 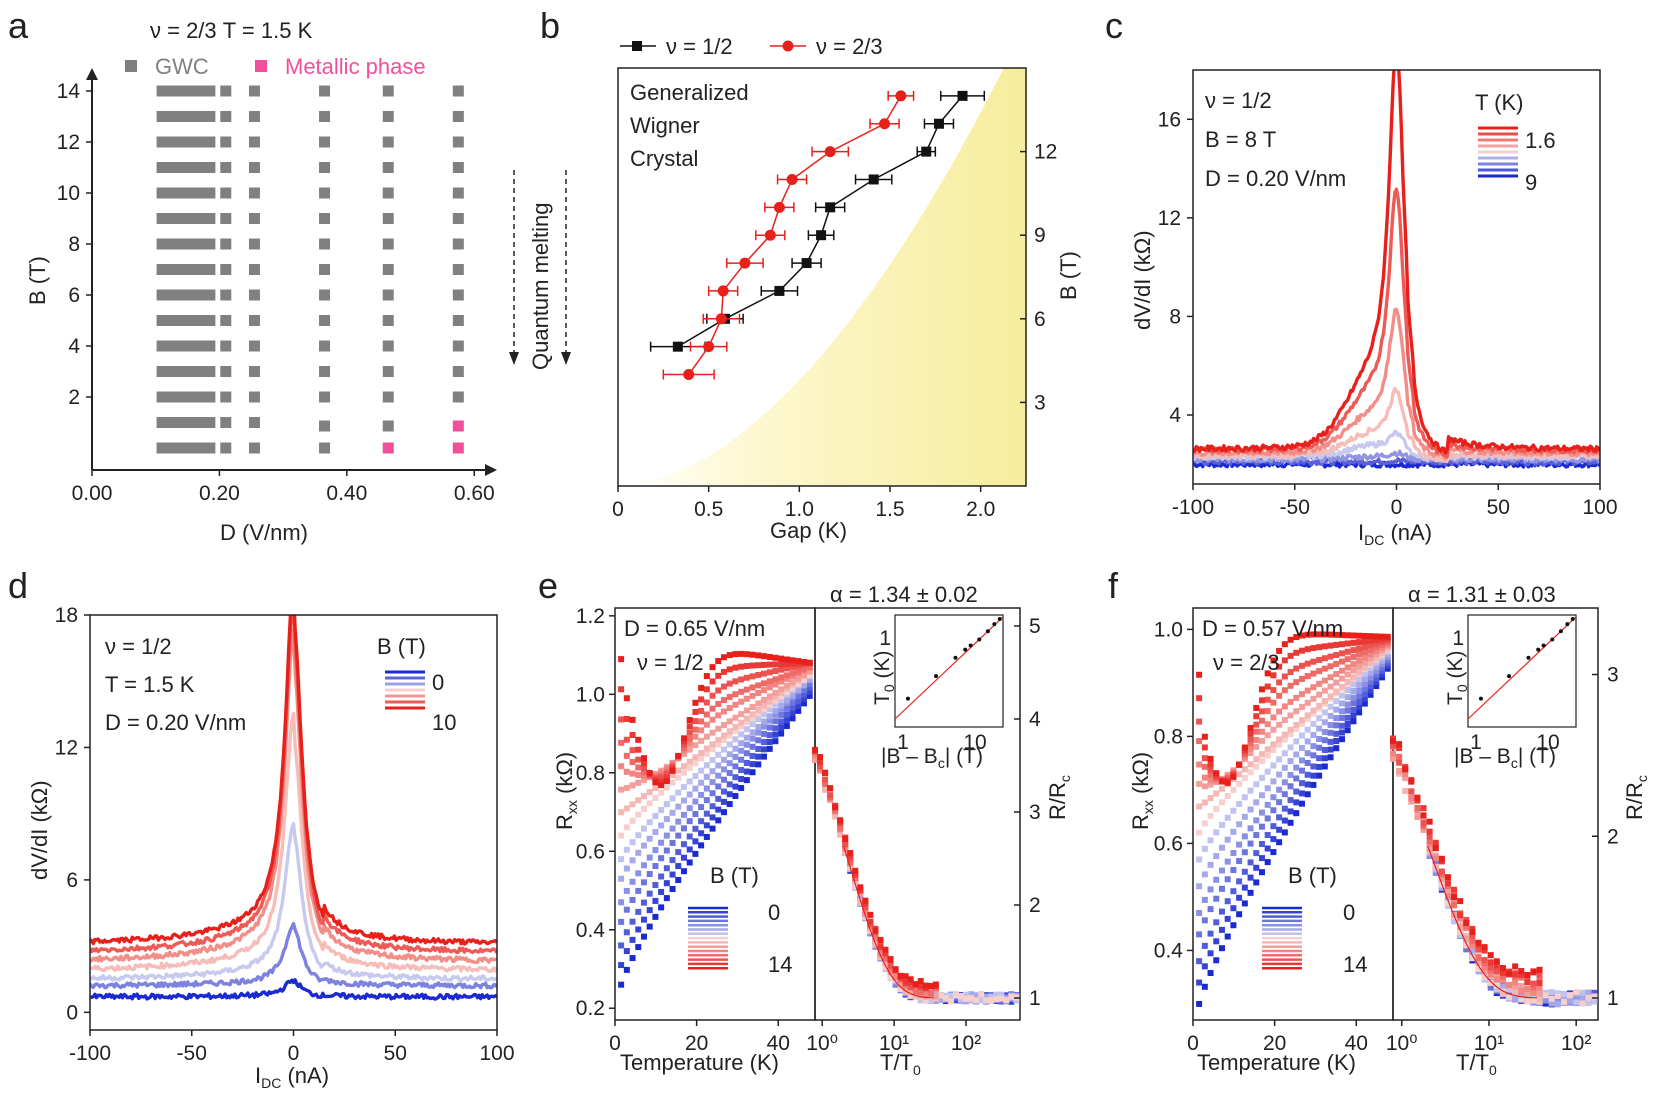 I want to click on legend-bottom-value: 10, so click(x=444, y=722).